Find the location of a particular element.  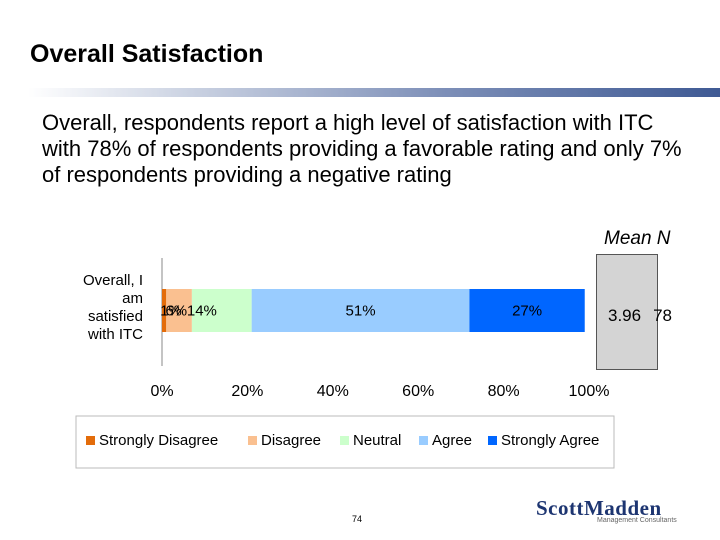

bar-disagree is located at coordinates (179, 310).